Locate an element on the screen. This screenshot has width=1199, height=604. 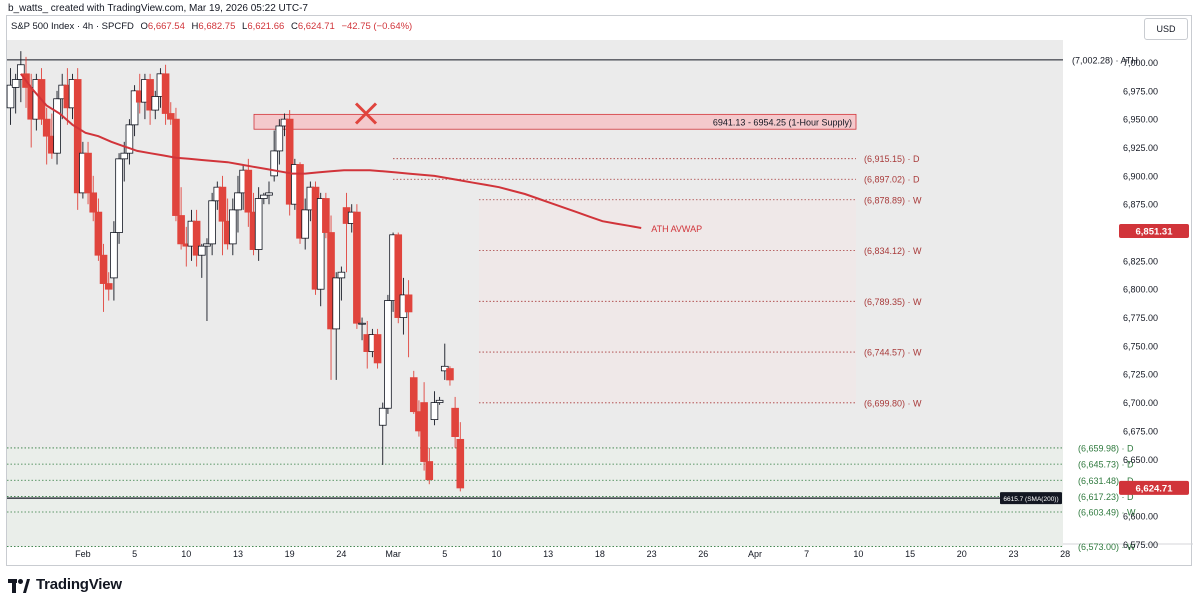
close-value: 6,624.71 is located at coordinates (316, 26).